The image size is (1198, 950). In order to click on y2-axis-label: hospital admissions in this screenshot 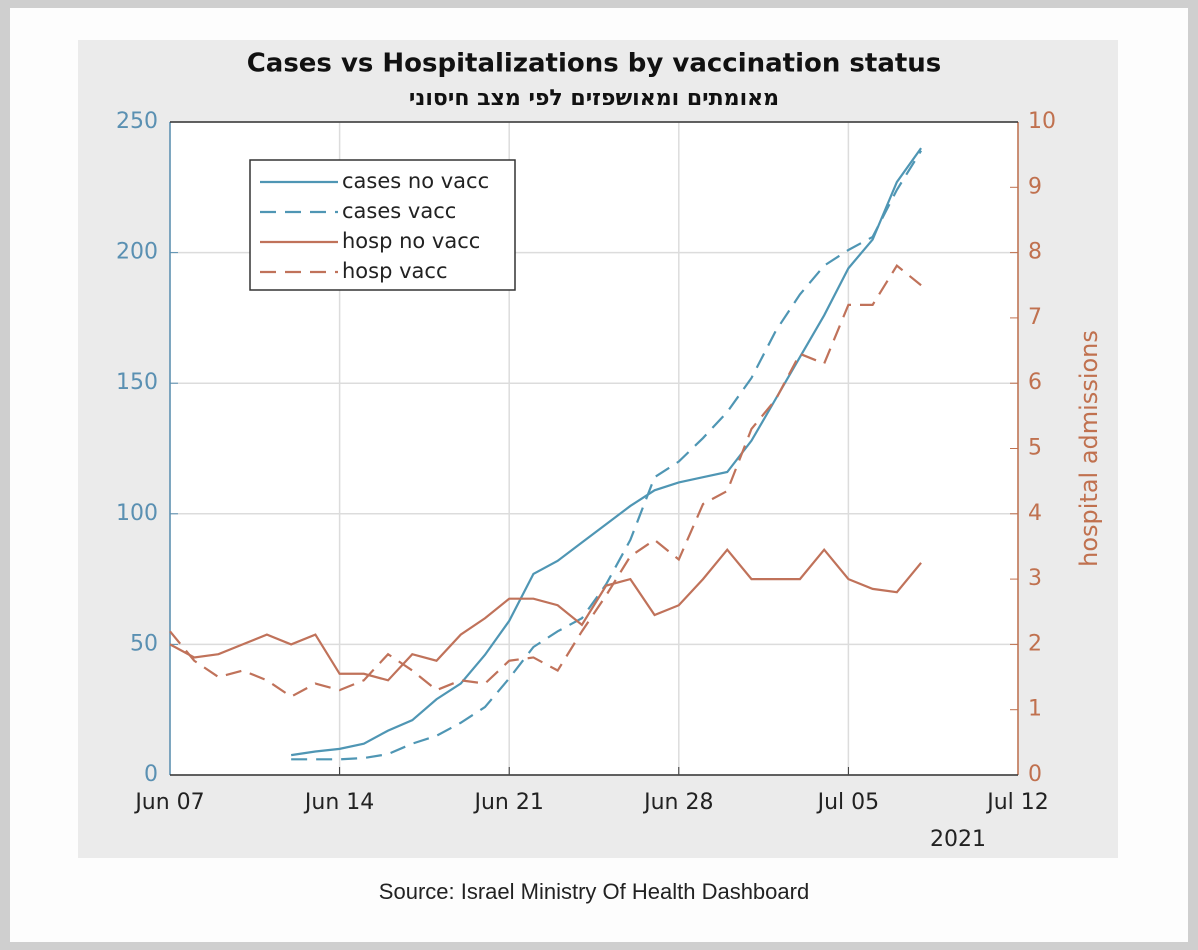, I will do `click(1089, 448)`.